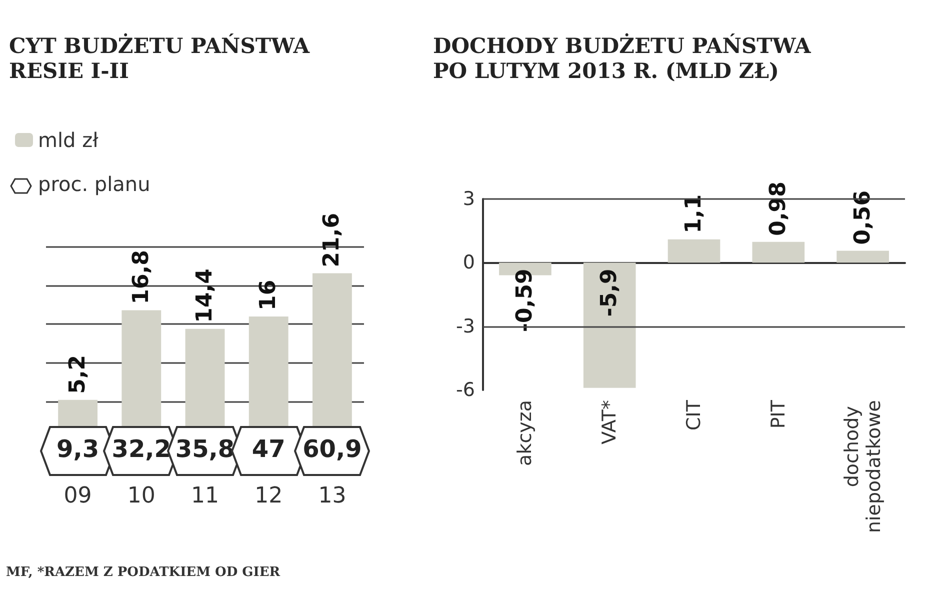  I want to click on x-tick-label: VAT*, so click(609, 422).